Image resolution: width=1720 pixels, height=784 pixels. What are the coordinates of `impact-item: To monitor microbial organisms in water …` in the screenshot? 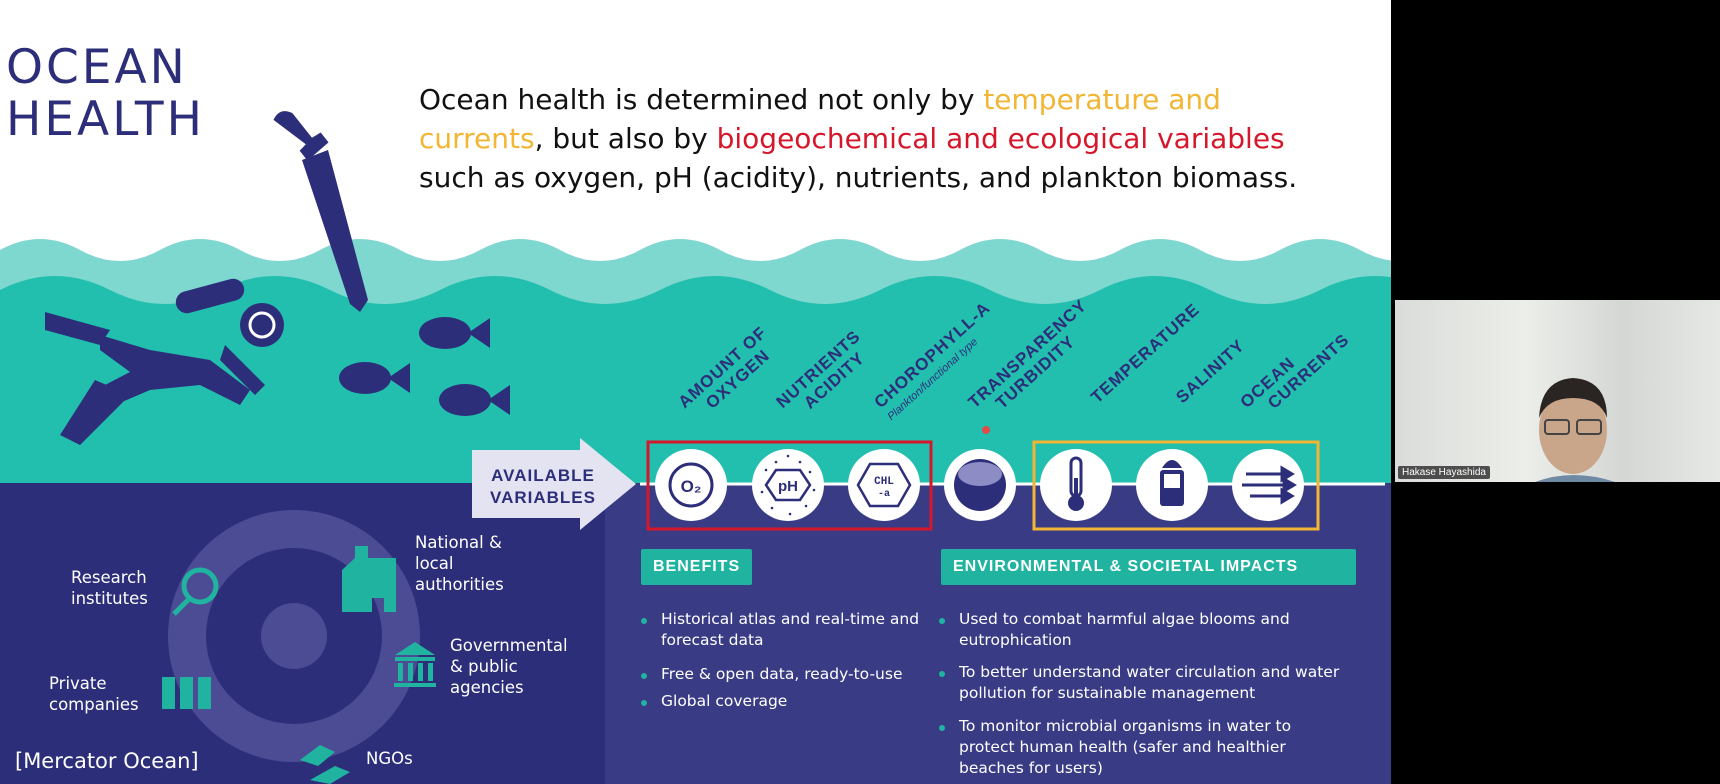 It's located at (1141, 747).